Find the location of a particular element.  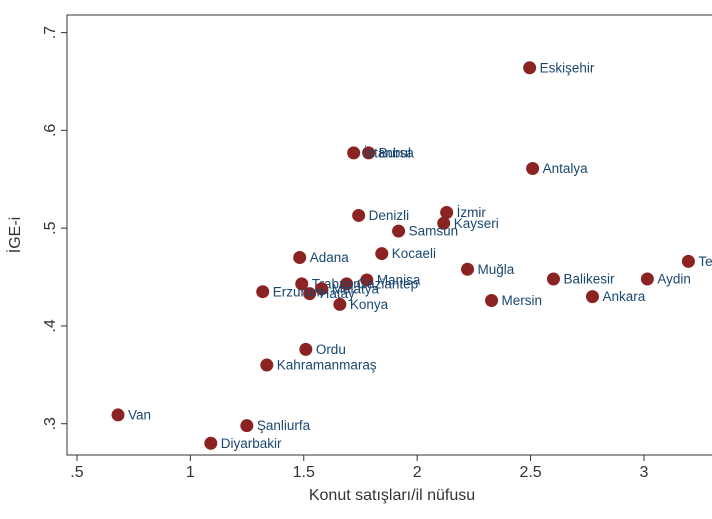

point-label: Samsun is located at coordinates (434, 231).